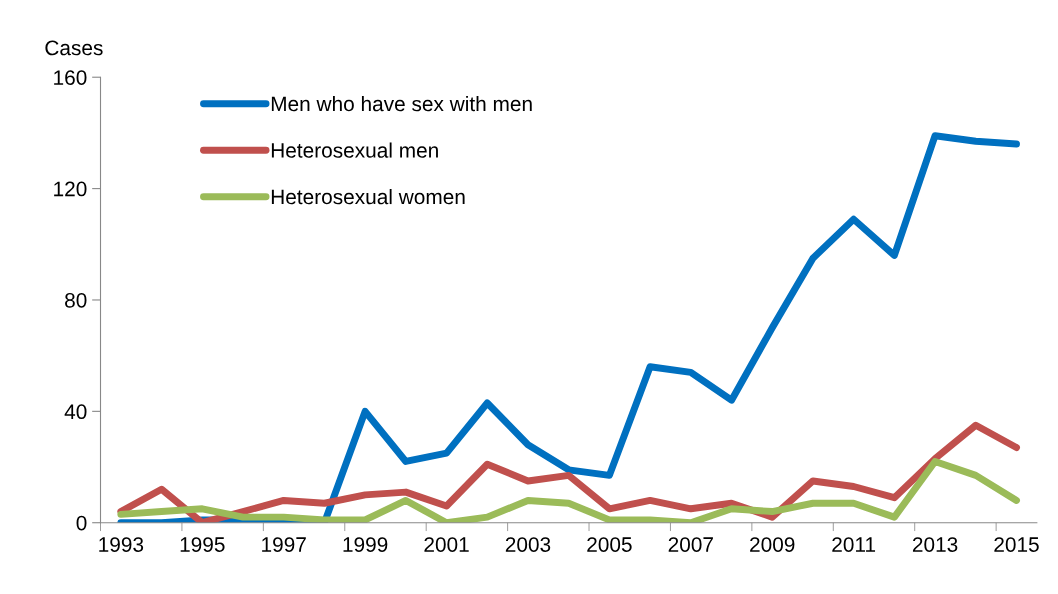  What do you see at coordinates (528, 544) in the screenshot?
I see `x-tick-label: 2003` at bounding box center [528, 544].